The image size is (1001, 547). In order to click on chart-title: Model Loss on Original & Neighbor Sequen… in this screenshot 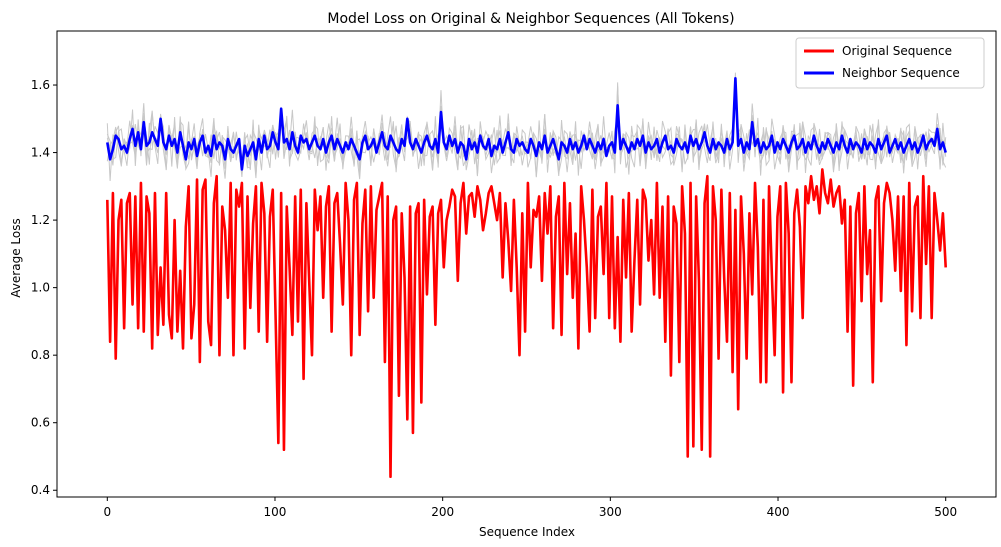, I will do `click(530, 19)`.